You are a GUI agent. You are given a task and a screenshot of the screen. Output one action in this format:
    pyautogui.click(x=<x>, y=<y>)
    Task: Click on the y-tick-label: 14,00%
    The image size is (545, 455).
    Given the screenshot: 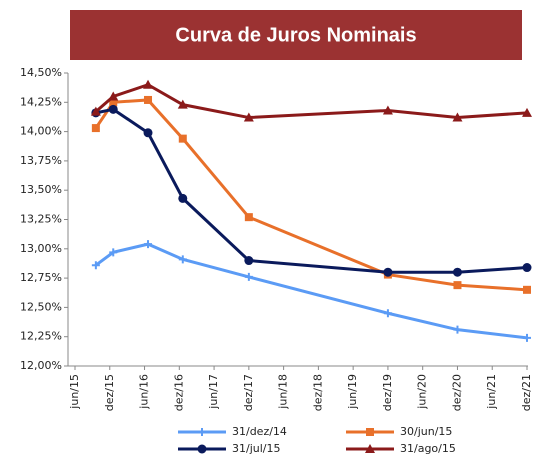 What is the action you would take?
    pyautogui.click(x=41, y=131)
    